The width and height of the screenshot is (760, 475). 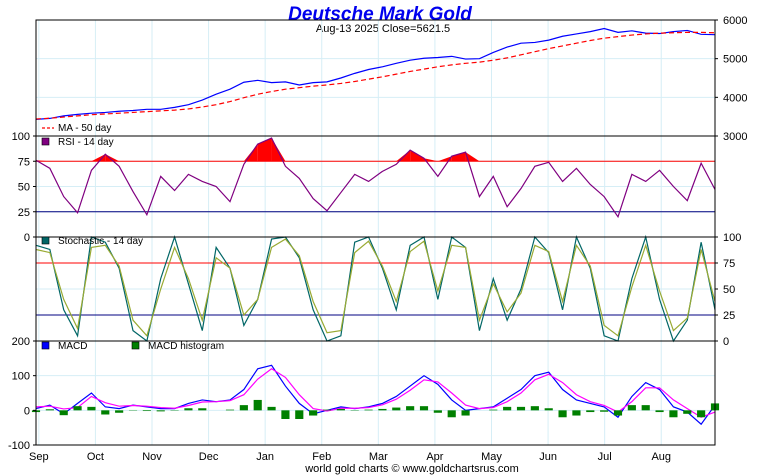 I want to click on x-axis: Sep Oct Nov Dec Jan Feb Mar Apr May Jun Jul Aug, so click(x=350, y=457).